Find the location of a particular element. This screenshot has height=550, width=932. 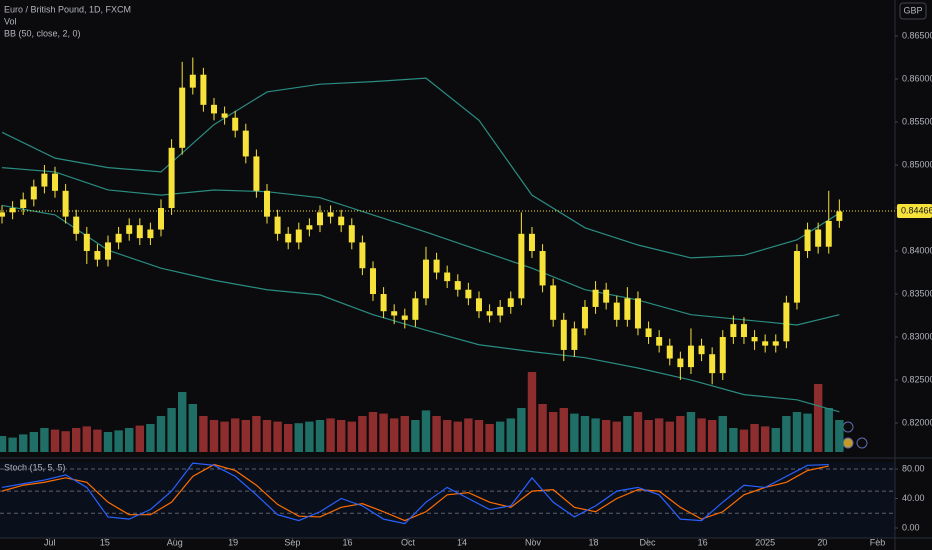

y-tick-label: 0.83000 is located at coordinates (917, 336).